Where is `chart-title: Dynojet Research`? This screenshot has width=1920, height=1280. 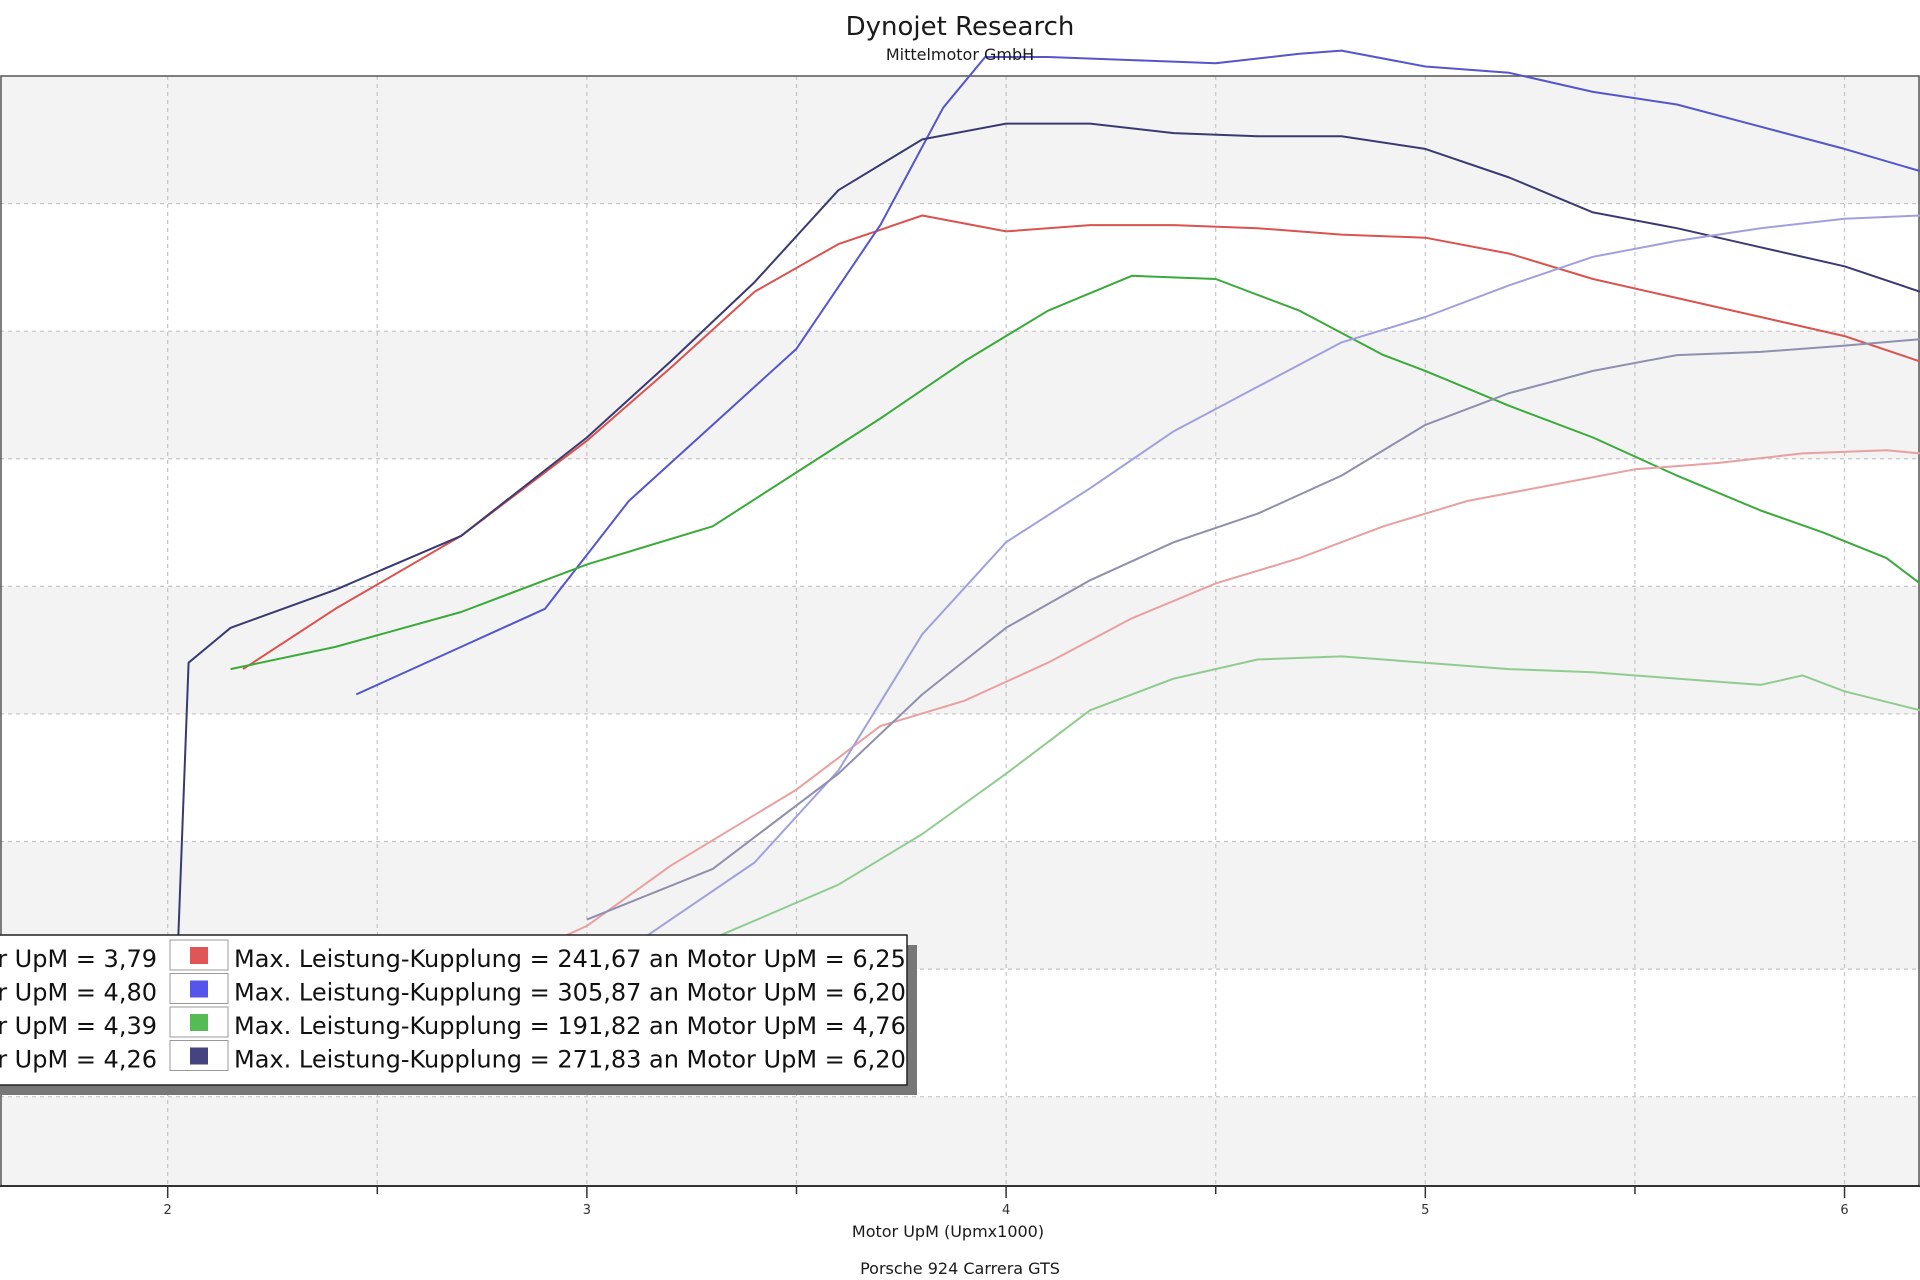
chart-title: Dynojet Research is located at coordinates (960, 27).